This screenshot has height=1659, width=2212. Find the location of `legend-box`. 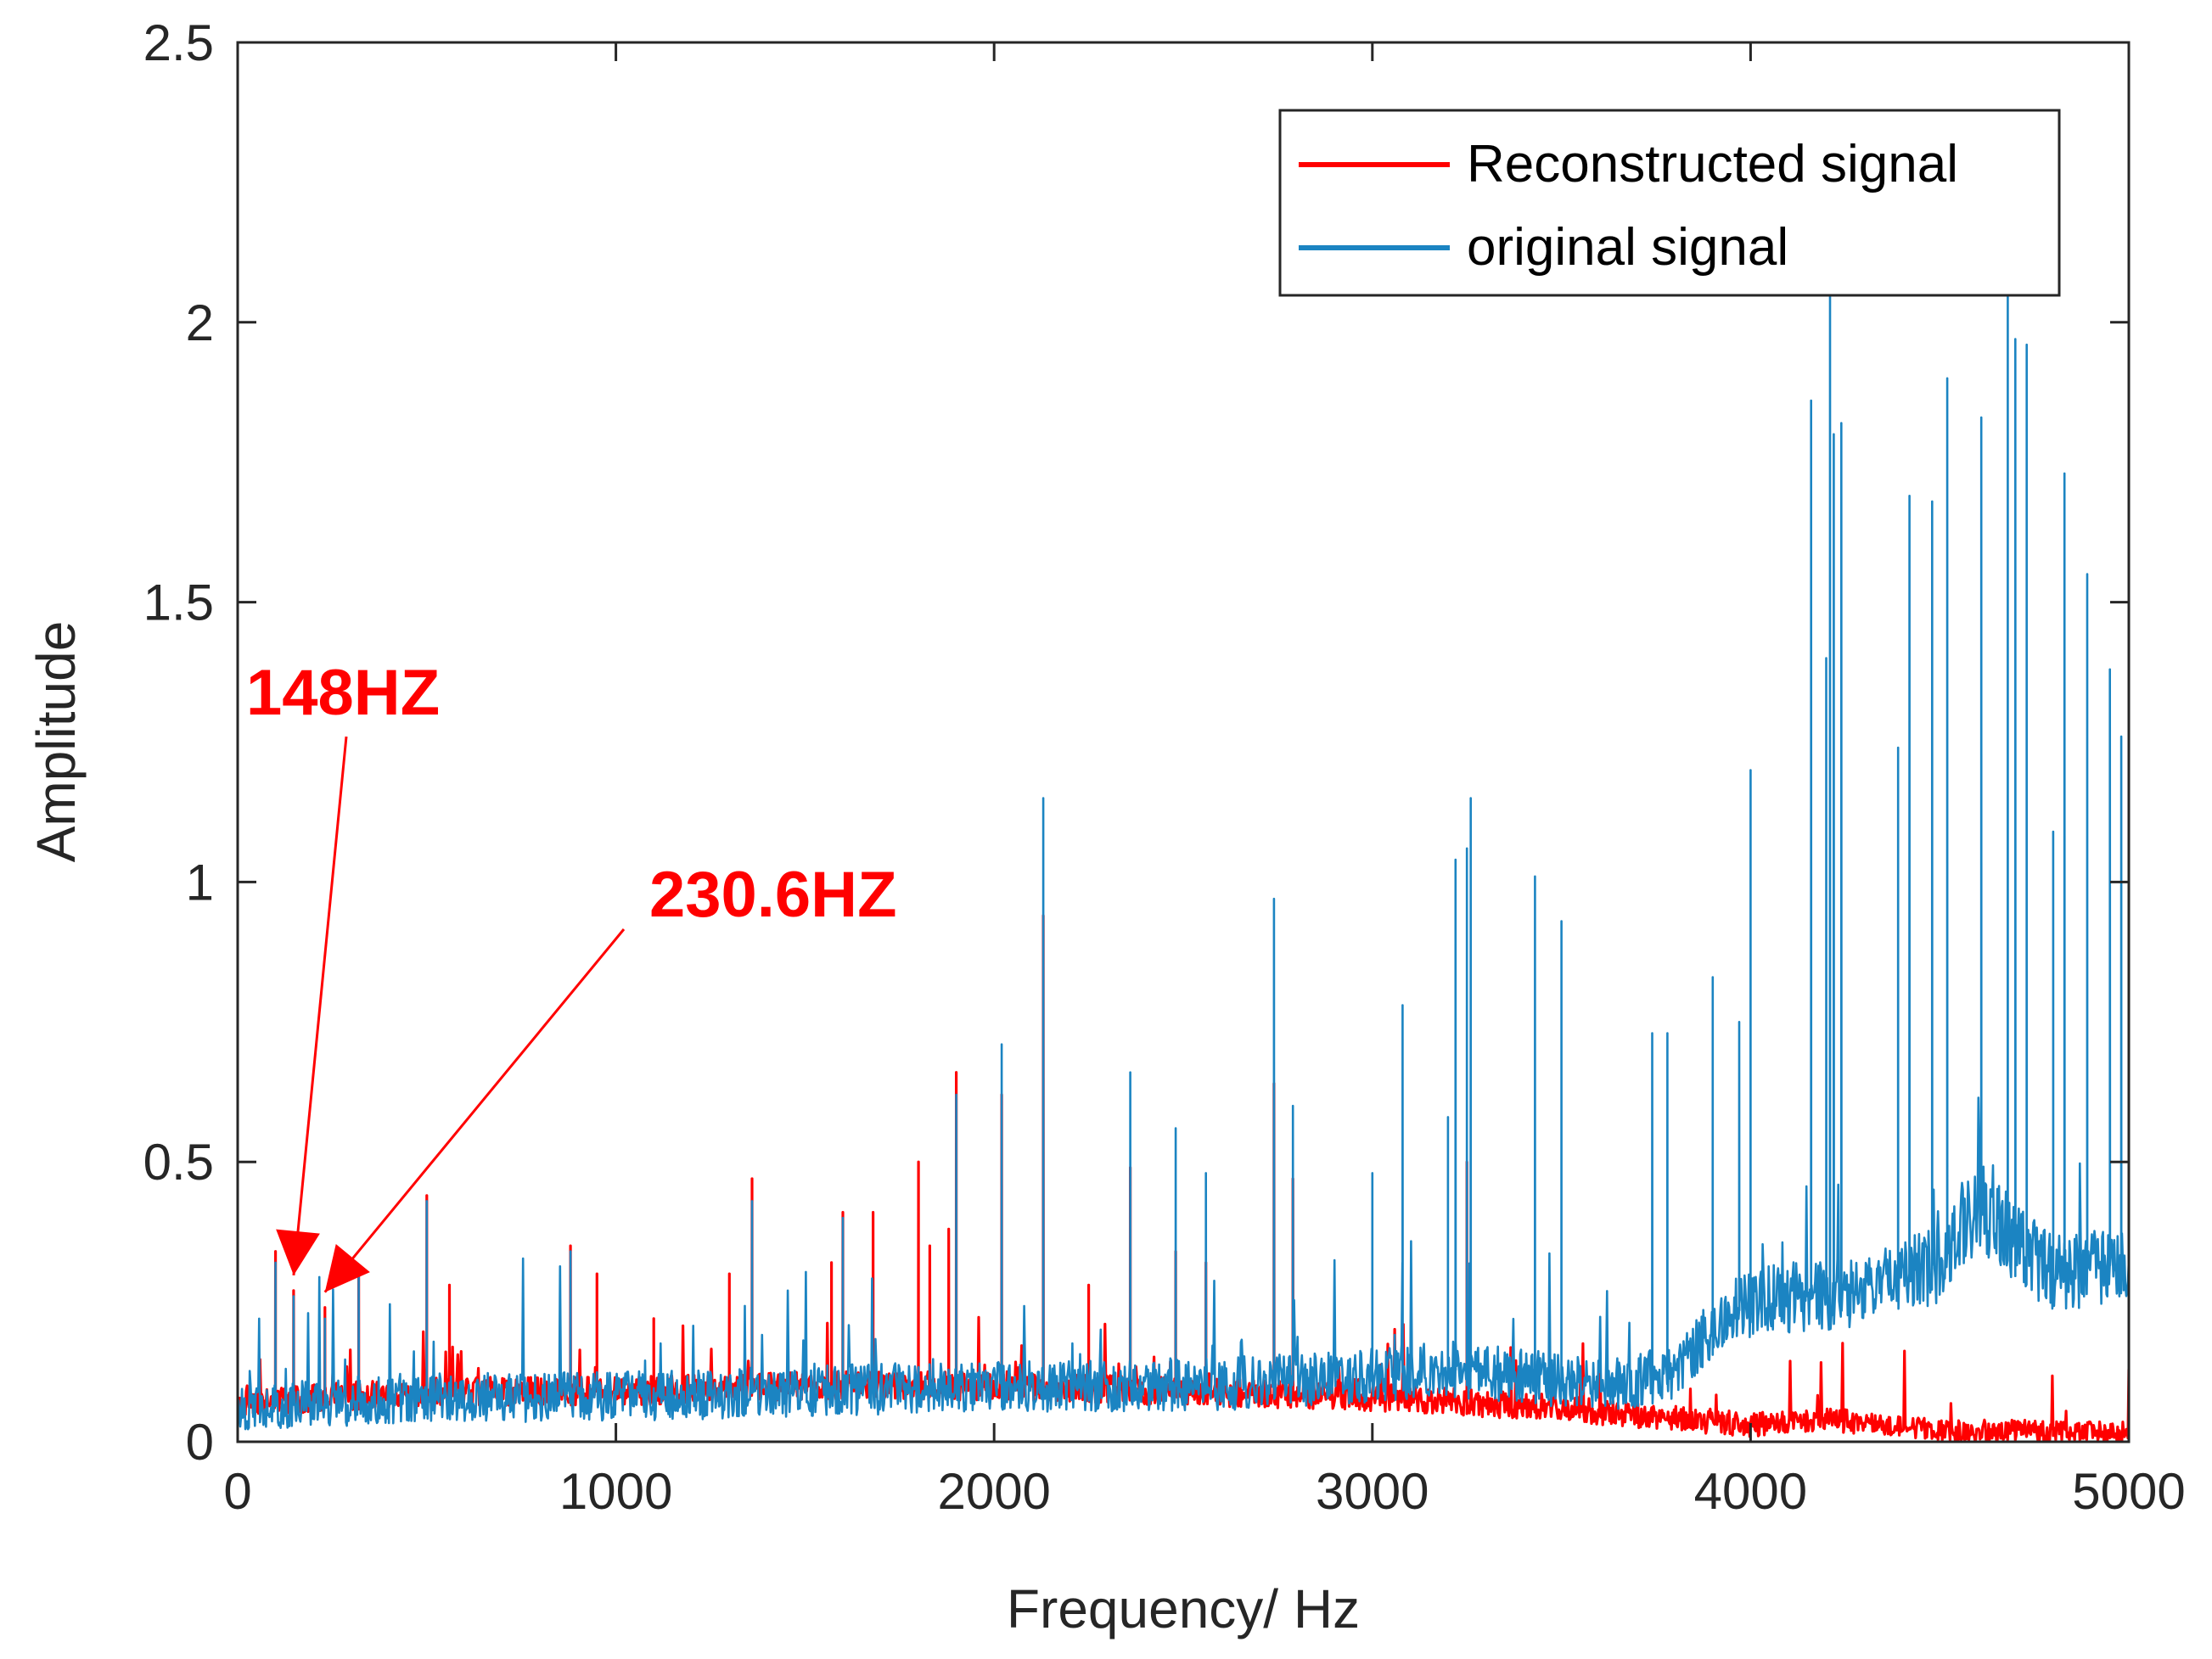

legend-box is located at coordinates (1669, 203).